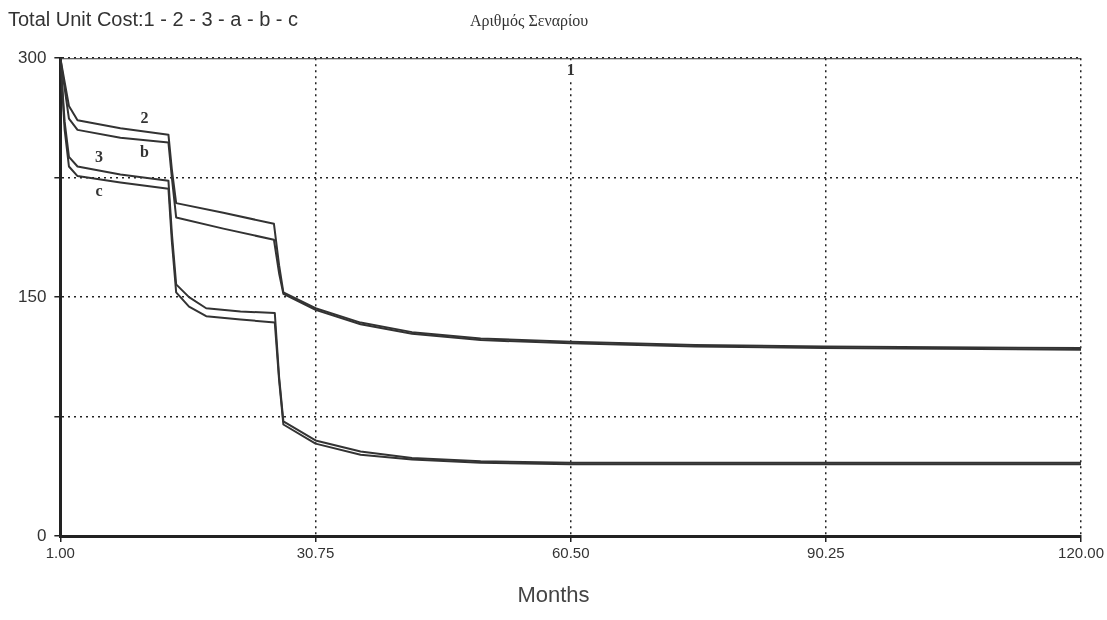  I want to click on y-tick-label: 150, so click(32, 296).